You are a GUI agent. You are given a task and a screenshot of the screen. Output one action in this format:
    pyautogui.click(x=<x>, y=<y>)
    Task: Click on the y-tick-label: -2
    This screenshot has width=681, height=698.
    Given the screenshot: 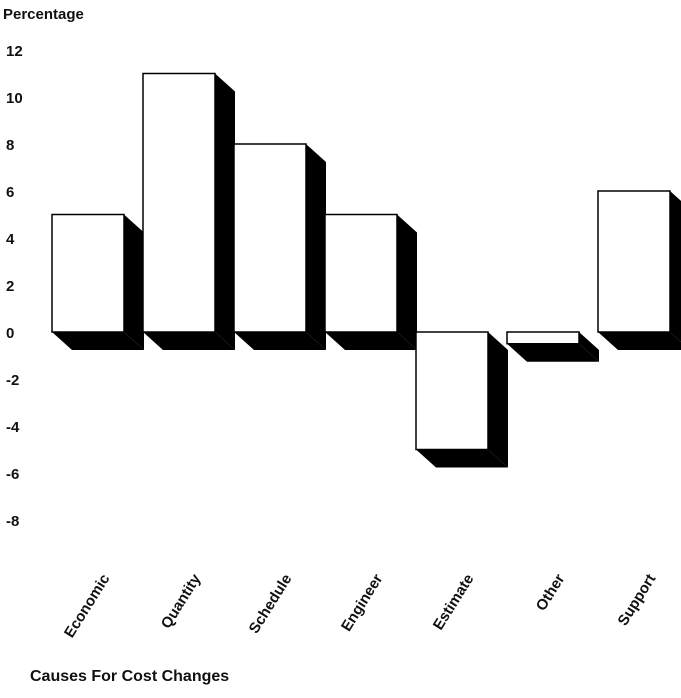 What is the action you would take?
    pyautogui.click(x=12, y=380)
    